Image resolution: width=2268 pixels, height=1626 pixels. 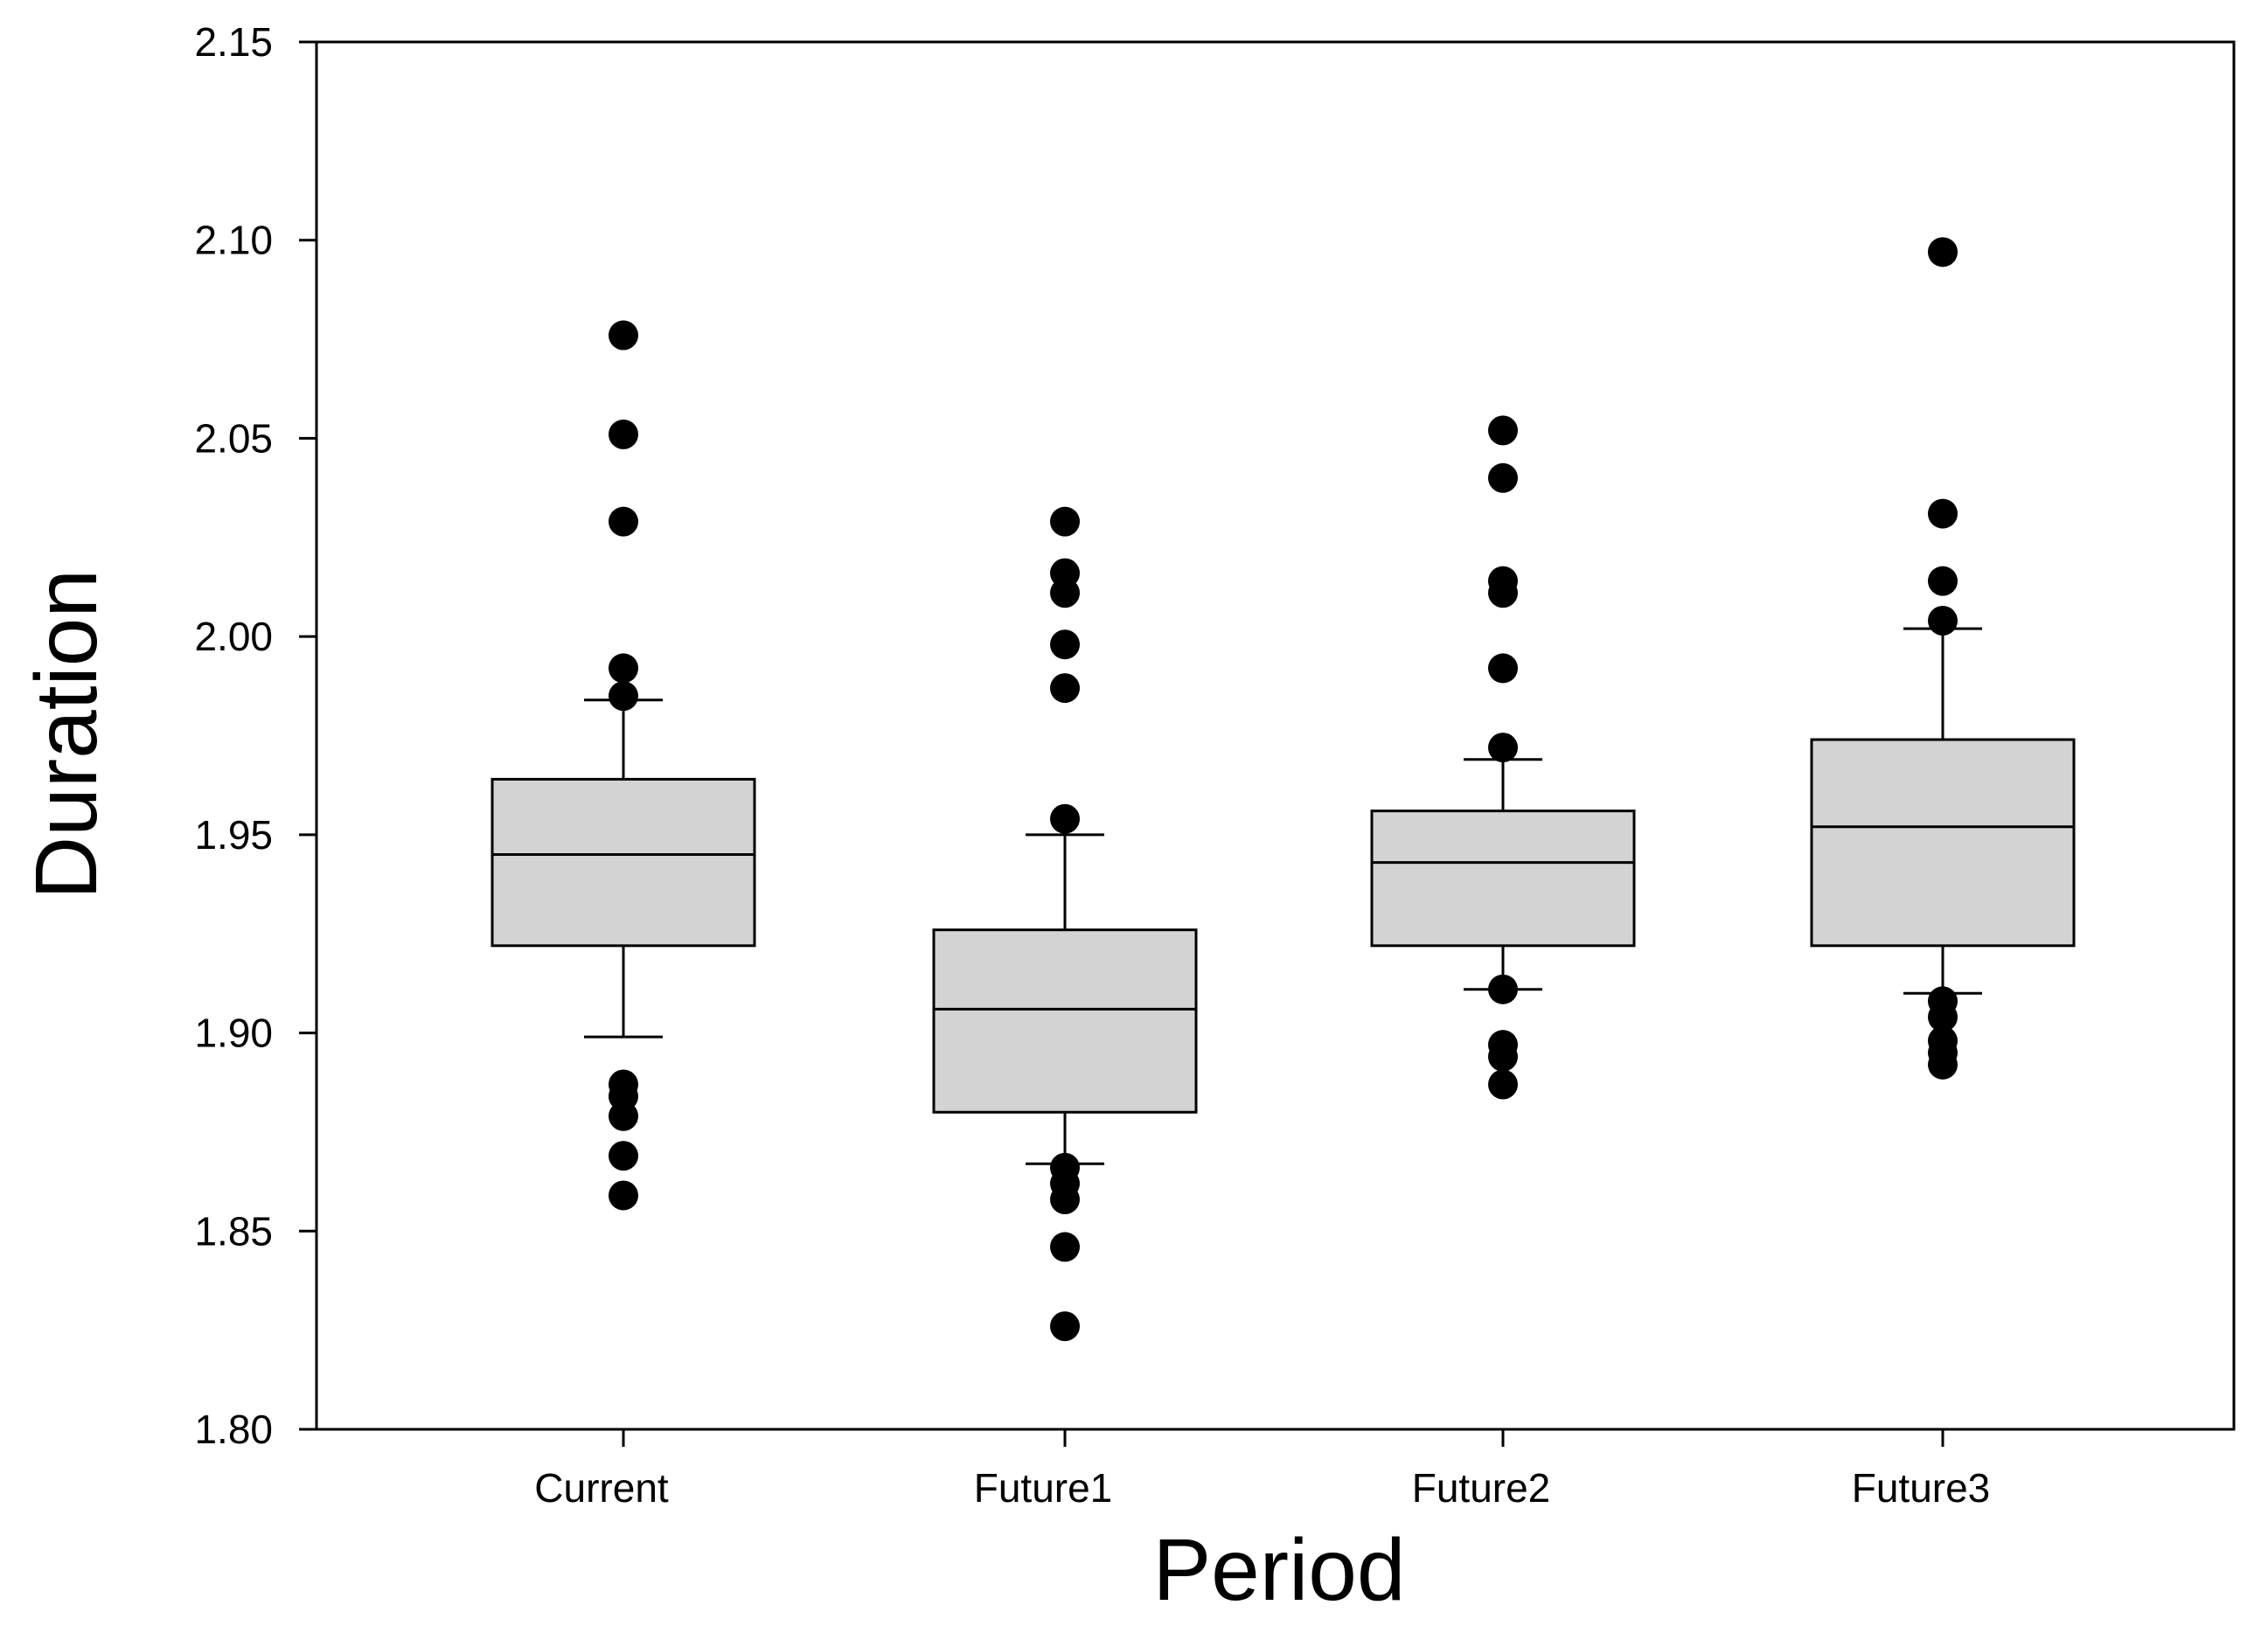 What do you see at coordinates (1943, 658) in the screenshot?
I see `box-future3` at bounding box center [1943, 658].